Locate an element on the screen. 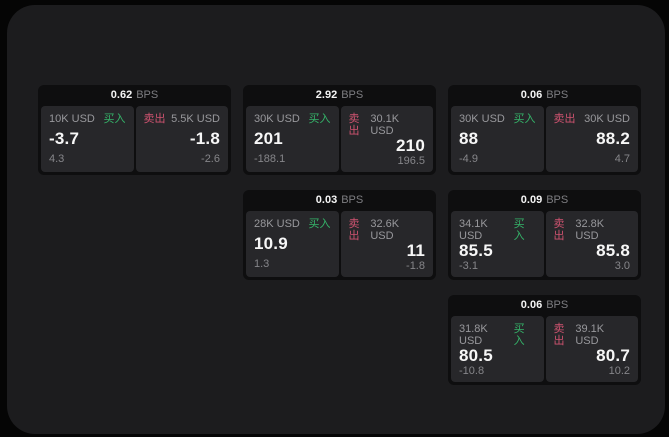 This screenshot has height=437, width=669. sell-quote-tile: 卖出 32.6K USD 11 -1.8 is located at coordinates (386, 244).